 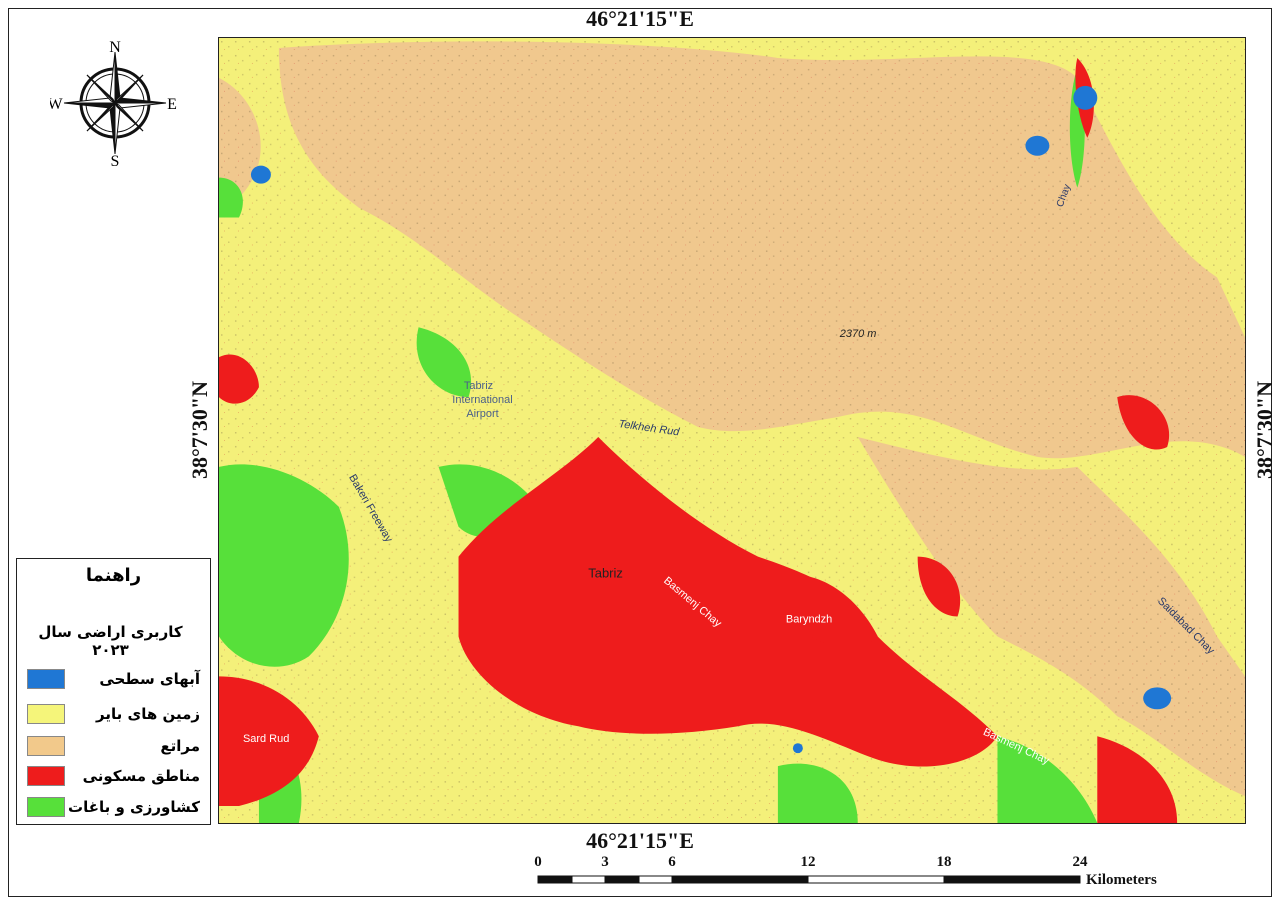 What do you see at coordinates (1121, 880) in the screenshot?
I see `scale-unit: Kilometers` at bounding box center [1121, 880].